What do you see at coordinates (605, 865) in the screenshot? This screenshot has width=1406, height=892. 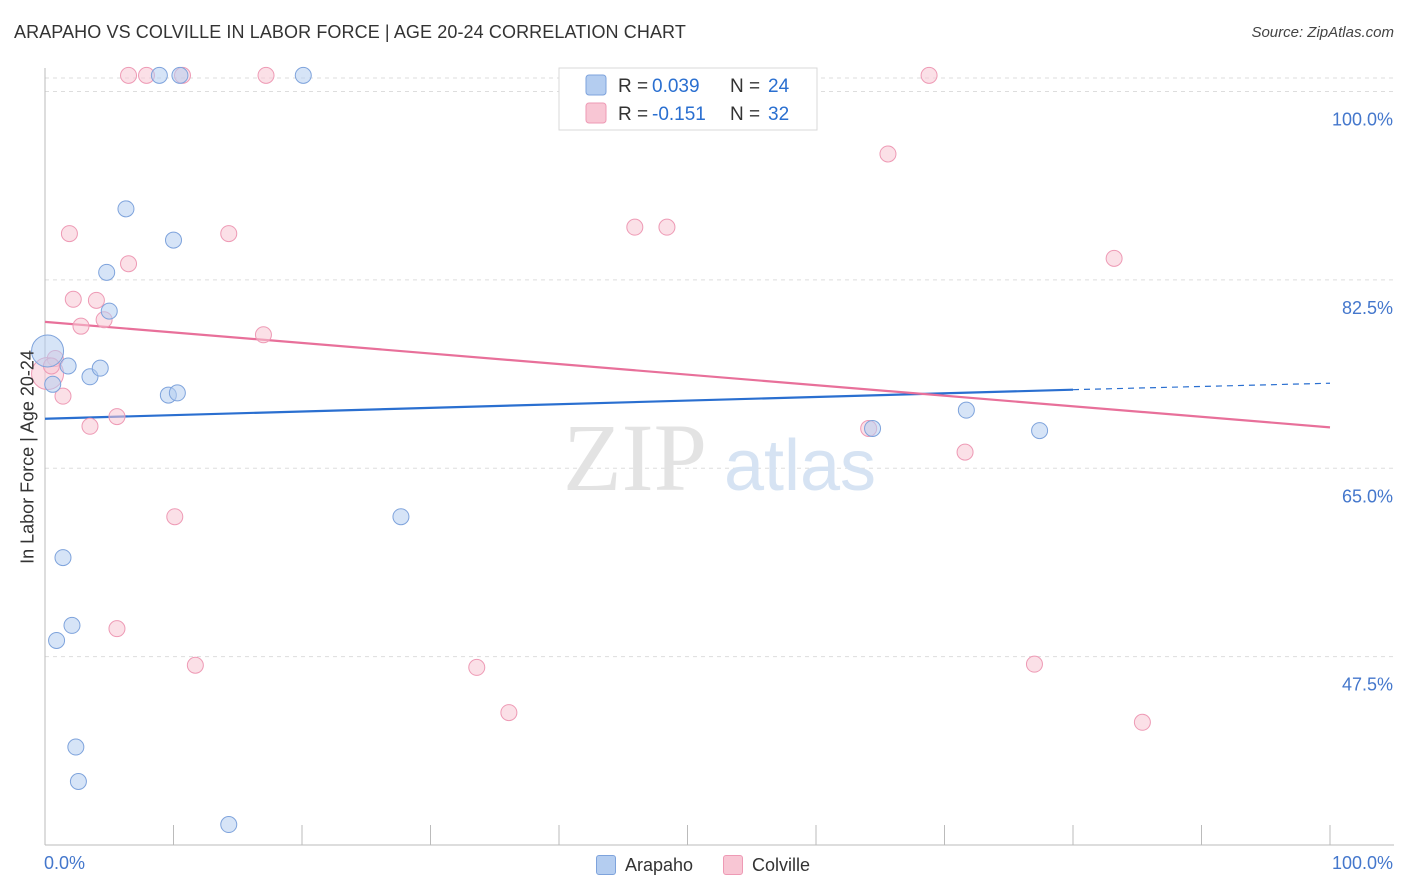 I see `arapaho-swatch` at bounding box center [605, 865].